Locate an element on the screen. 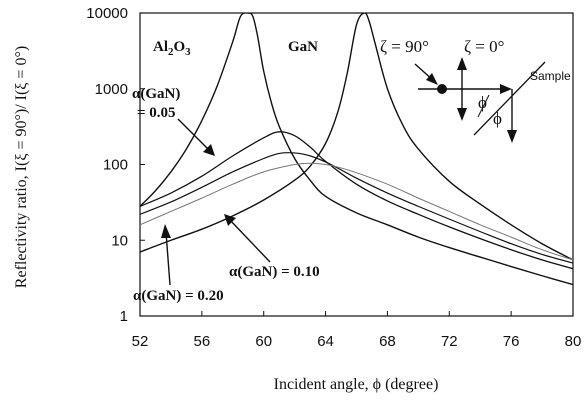  zeta-0-label: ζ = 0° is located at coordinates (484, 46).